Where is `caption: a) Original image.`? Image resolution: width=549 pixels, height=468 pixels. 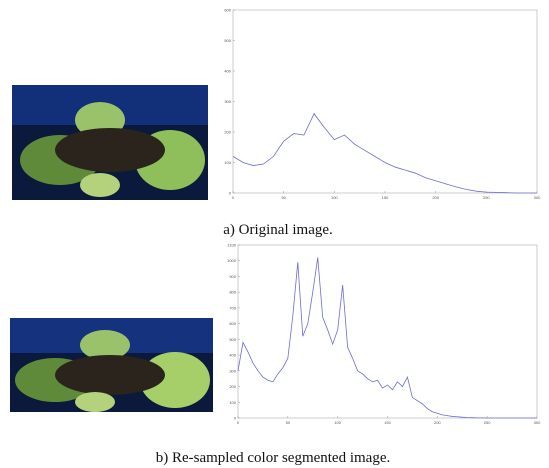 caption: a) Original image. is located at coordinates (278, 230).